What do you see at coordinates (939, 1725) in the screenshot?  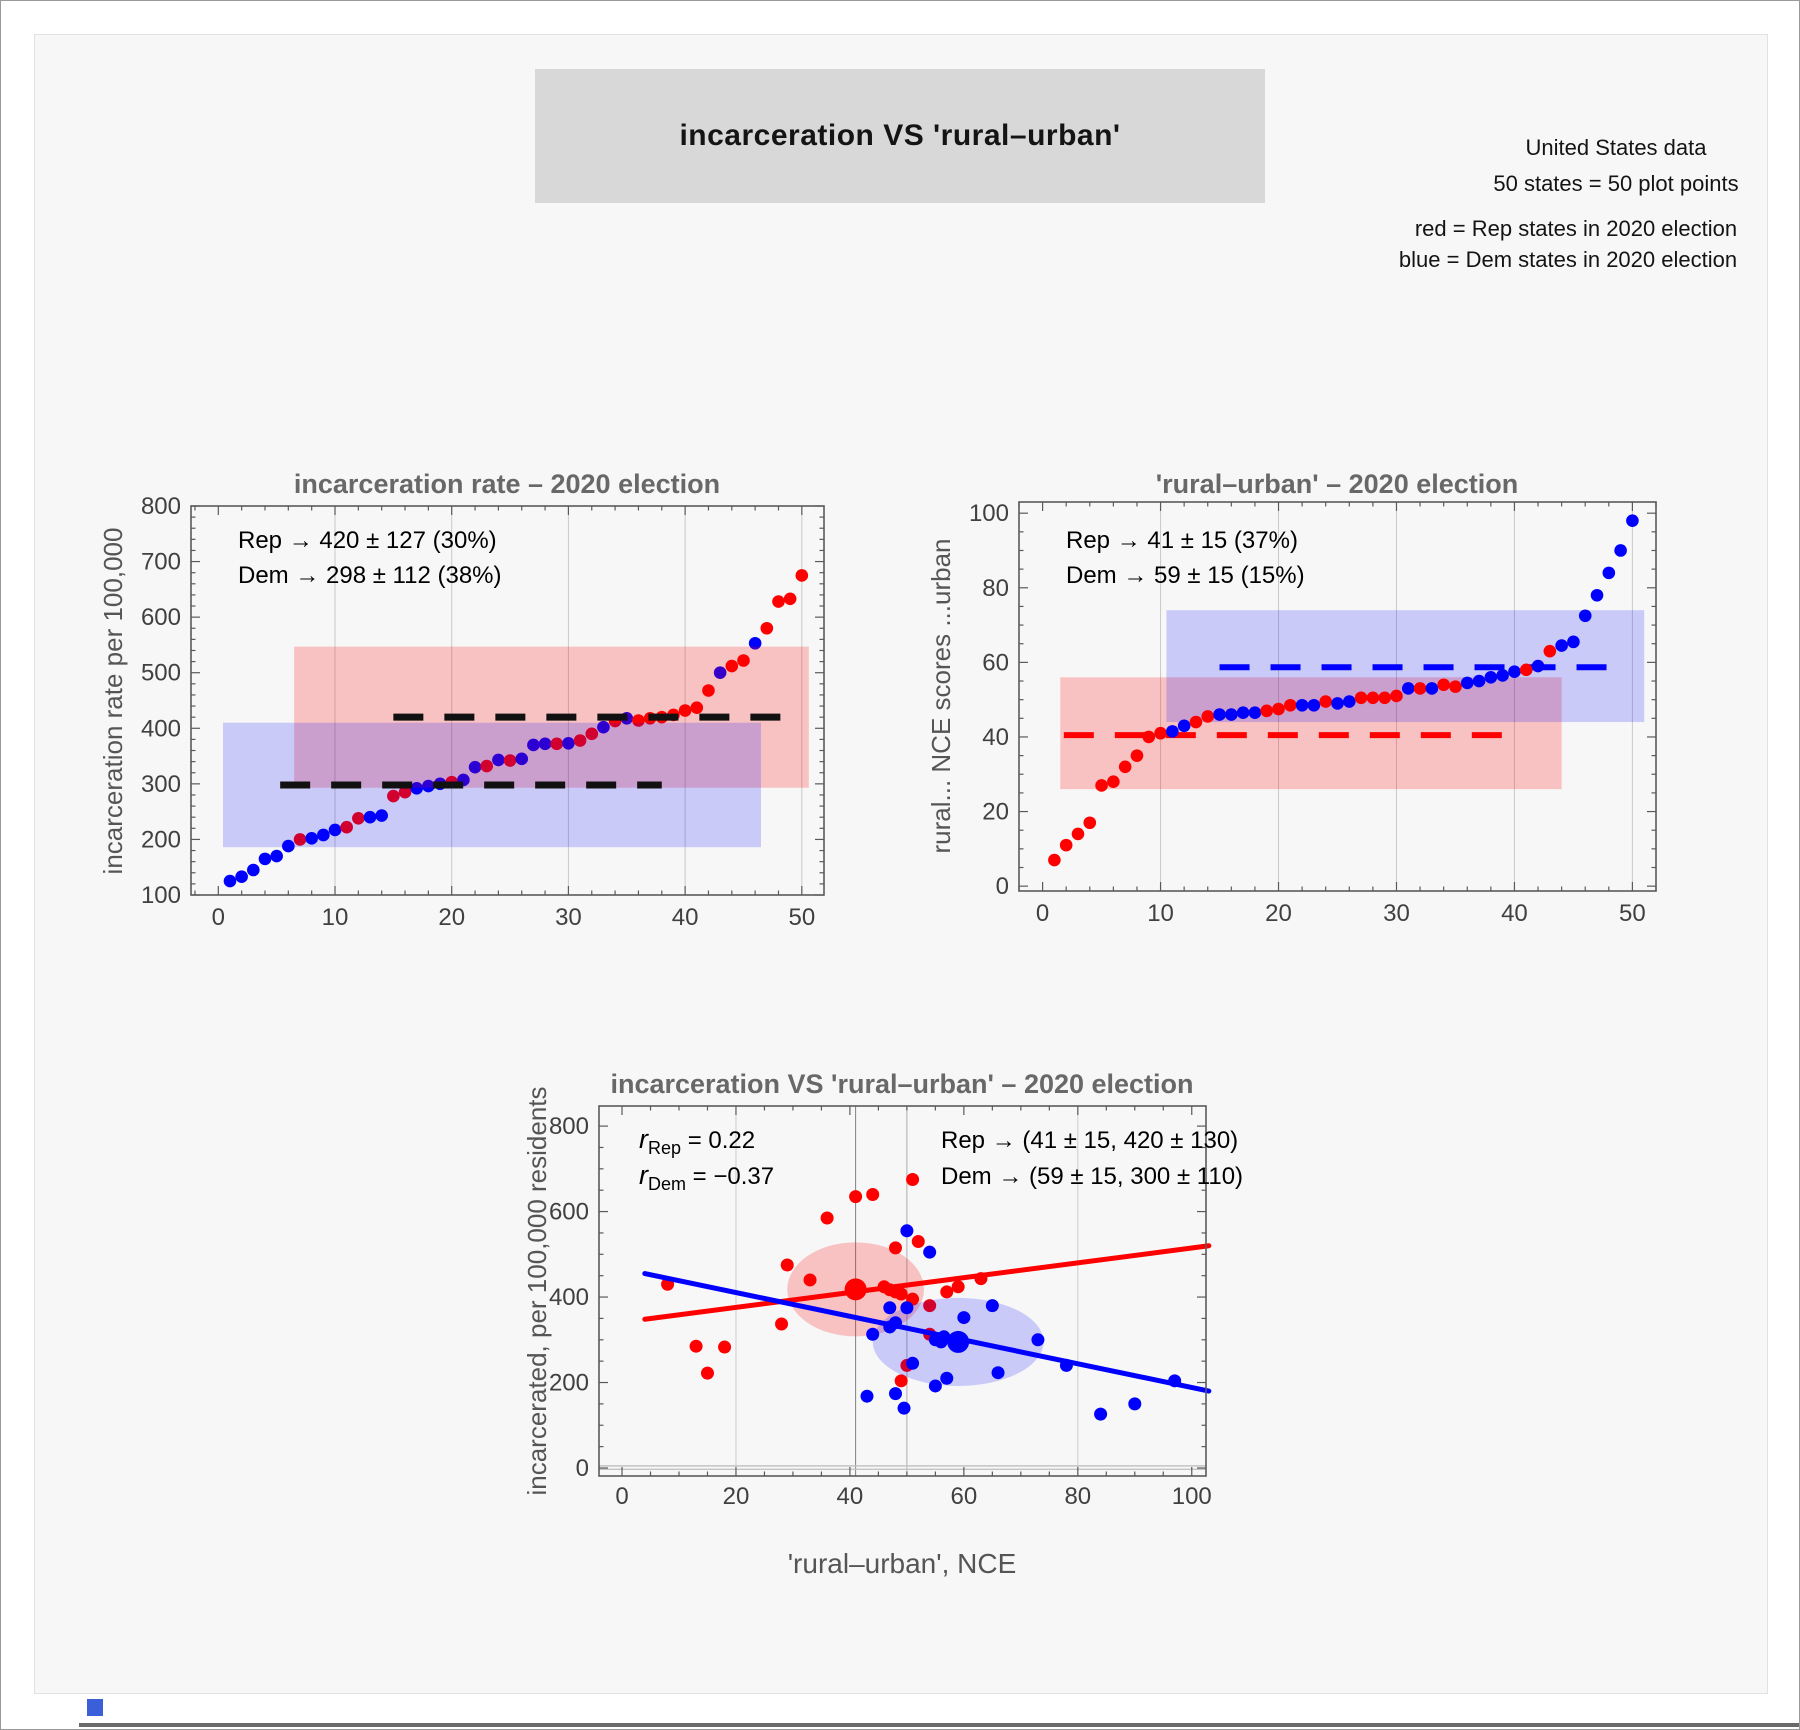 I see `window-bottom-edge` at bounding box center [939, 1725].